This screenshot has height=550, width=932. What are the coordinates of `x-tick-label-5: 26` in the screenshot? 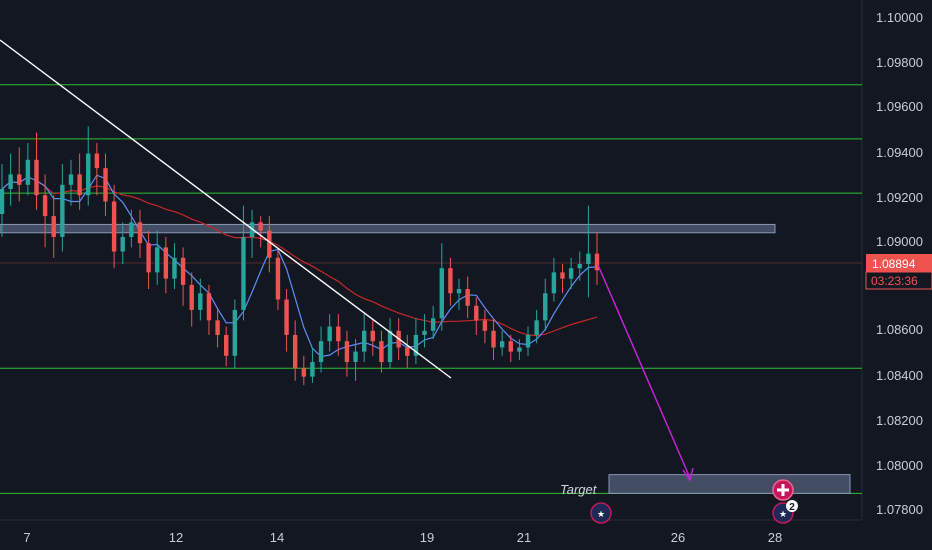 It's located at (678, 537).